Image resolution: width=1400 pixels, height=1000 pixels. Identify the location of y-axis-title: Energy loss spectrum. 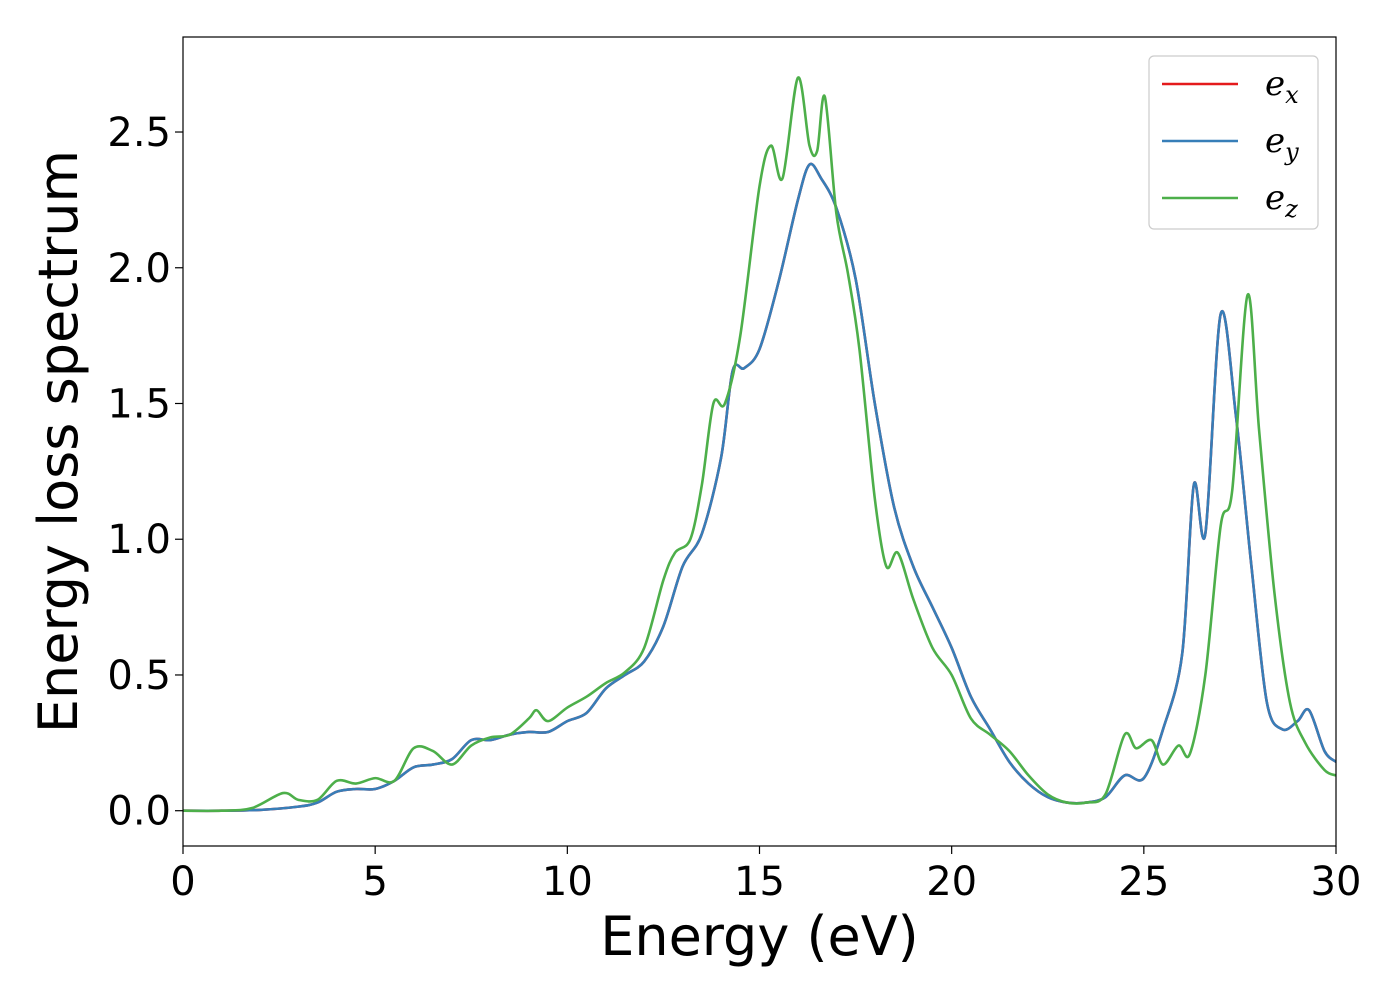
(58, 441).